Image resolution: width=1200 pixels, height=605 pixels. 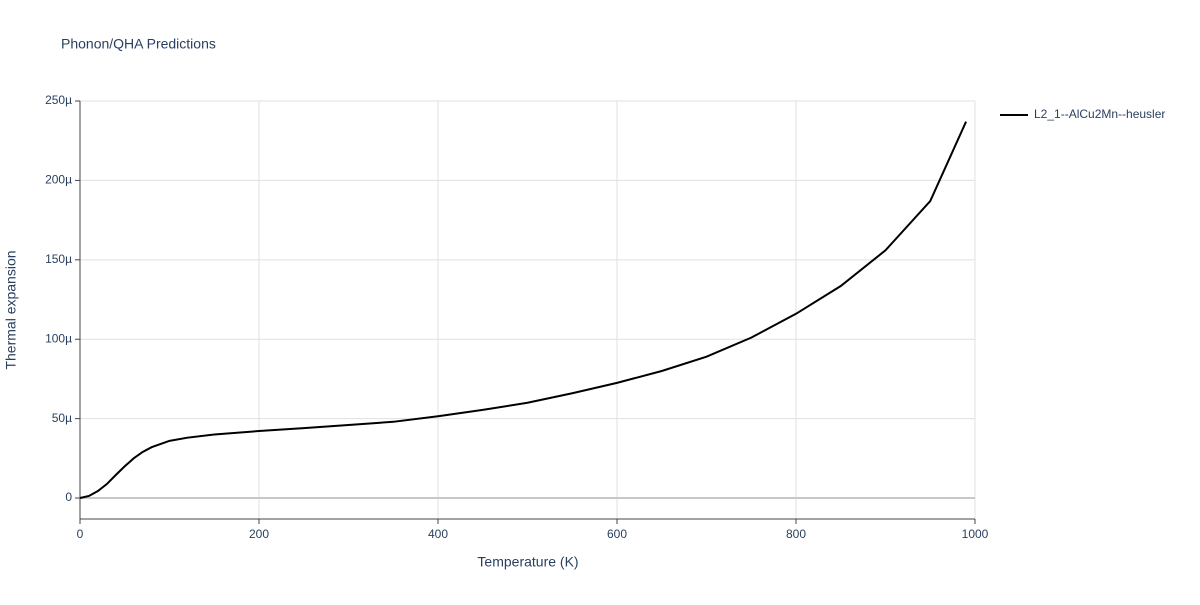 I want to click on y-tick-label: 100µ, so click(x=58, y=338).